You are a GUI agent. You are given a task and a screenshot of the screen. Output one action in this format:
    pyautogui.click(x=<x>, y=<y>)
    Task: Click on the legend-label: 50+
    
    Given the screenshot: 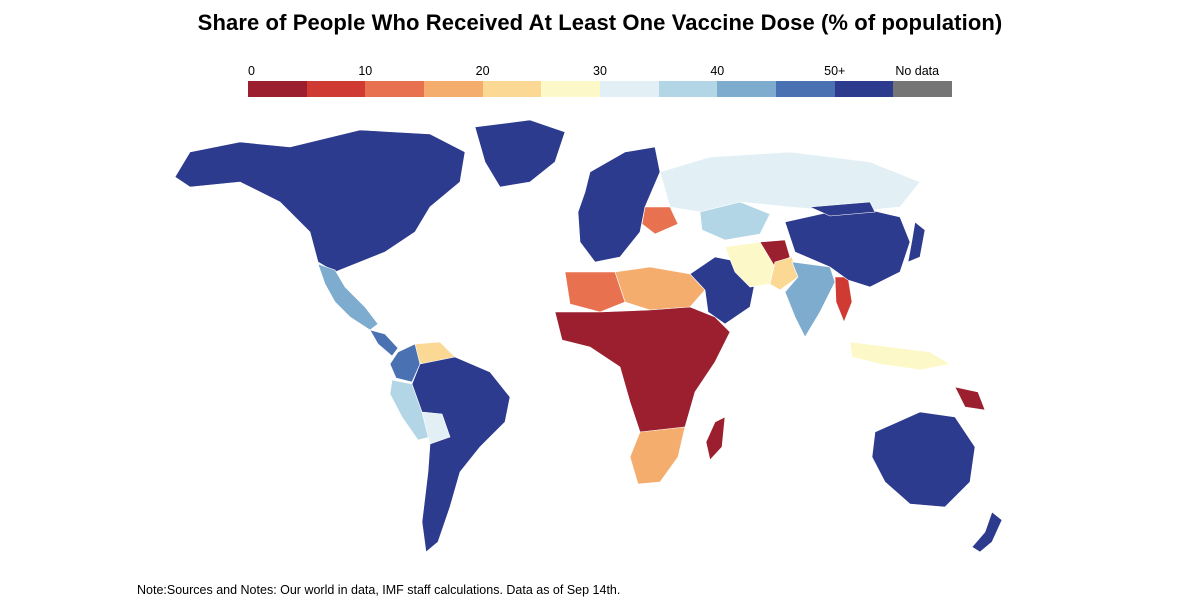 What is the action you would take?
    pyautogui.click(x=835, y=71)
    